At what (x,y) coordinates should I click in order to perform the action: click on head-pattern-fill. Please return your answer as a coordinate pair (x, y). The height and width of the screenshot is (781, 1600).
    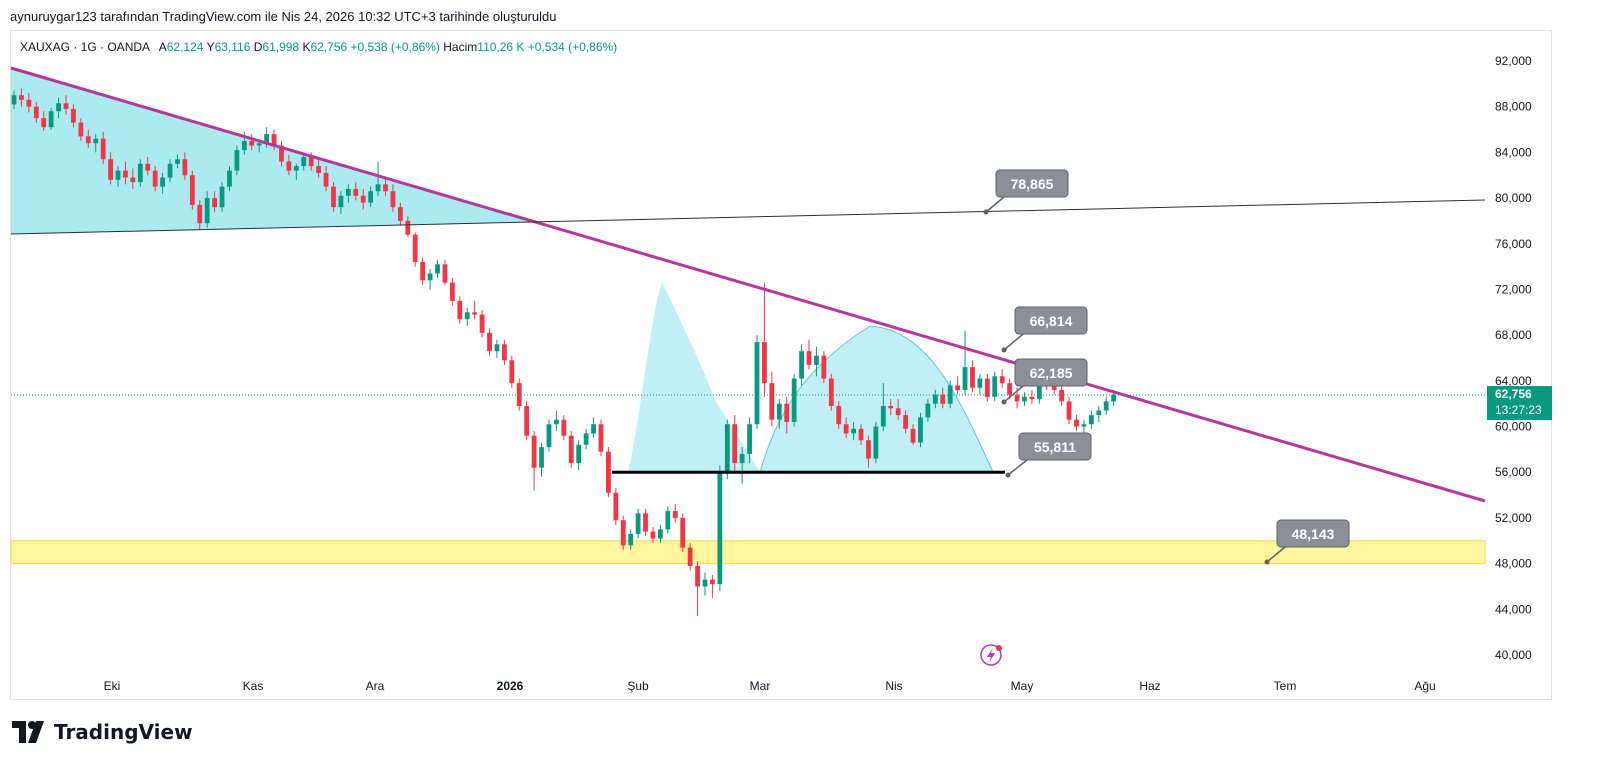
    Looking at the image, I should click on (694, 377).